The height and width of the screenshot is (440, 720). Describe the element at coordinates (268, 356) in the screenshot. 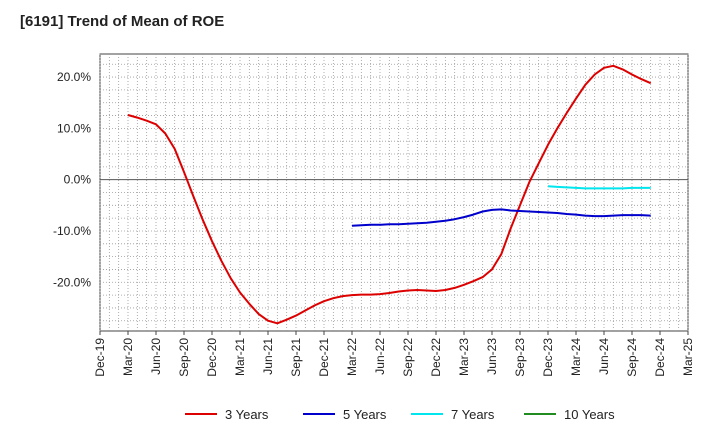

I see `x-tick-label: Jun-21` at that location.